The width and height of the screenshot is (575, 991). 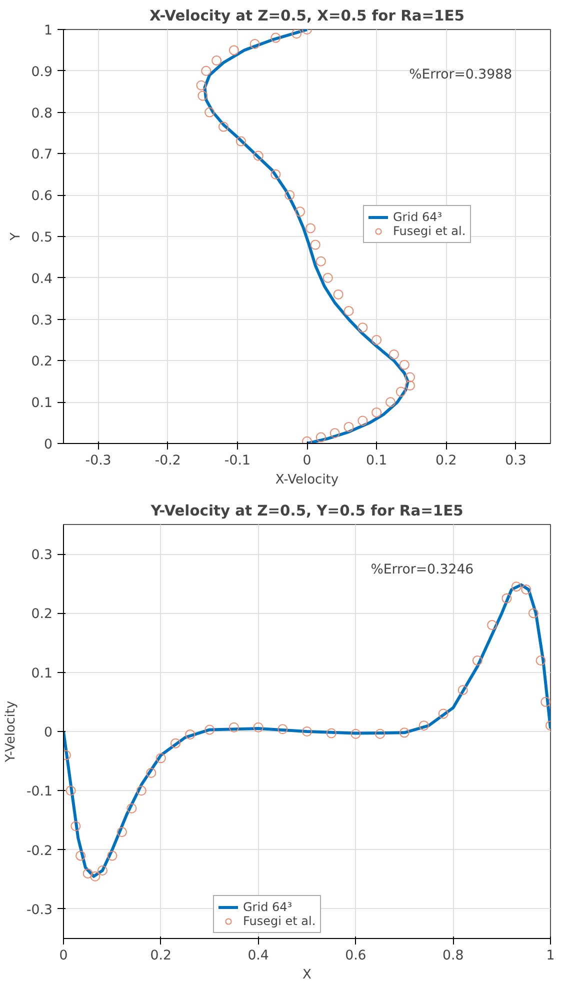 I want to click on x-tick-label: 0.2, so click(x=161, y=956).